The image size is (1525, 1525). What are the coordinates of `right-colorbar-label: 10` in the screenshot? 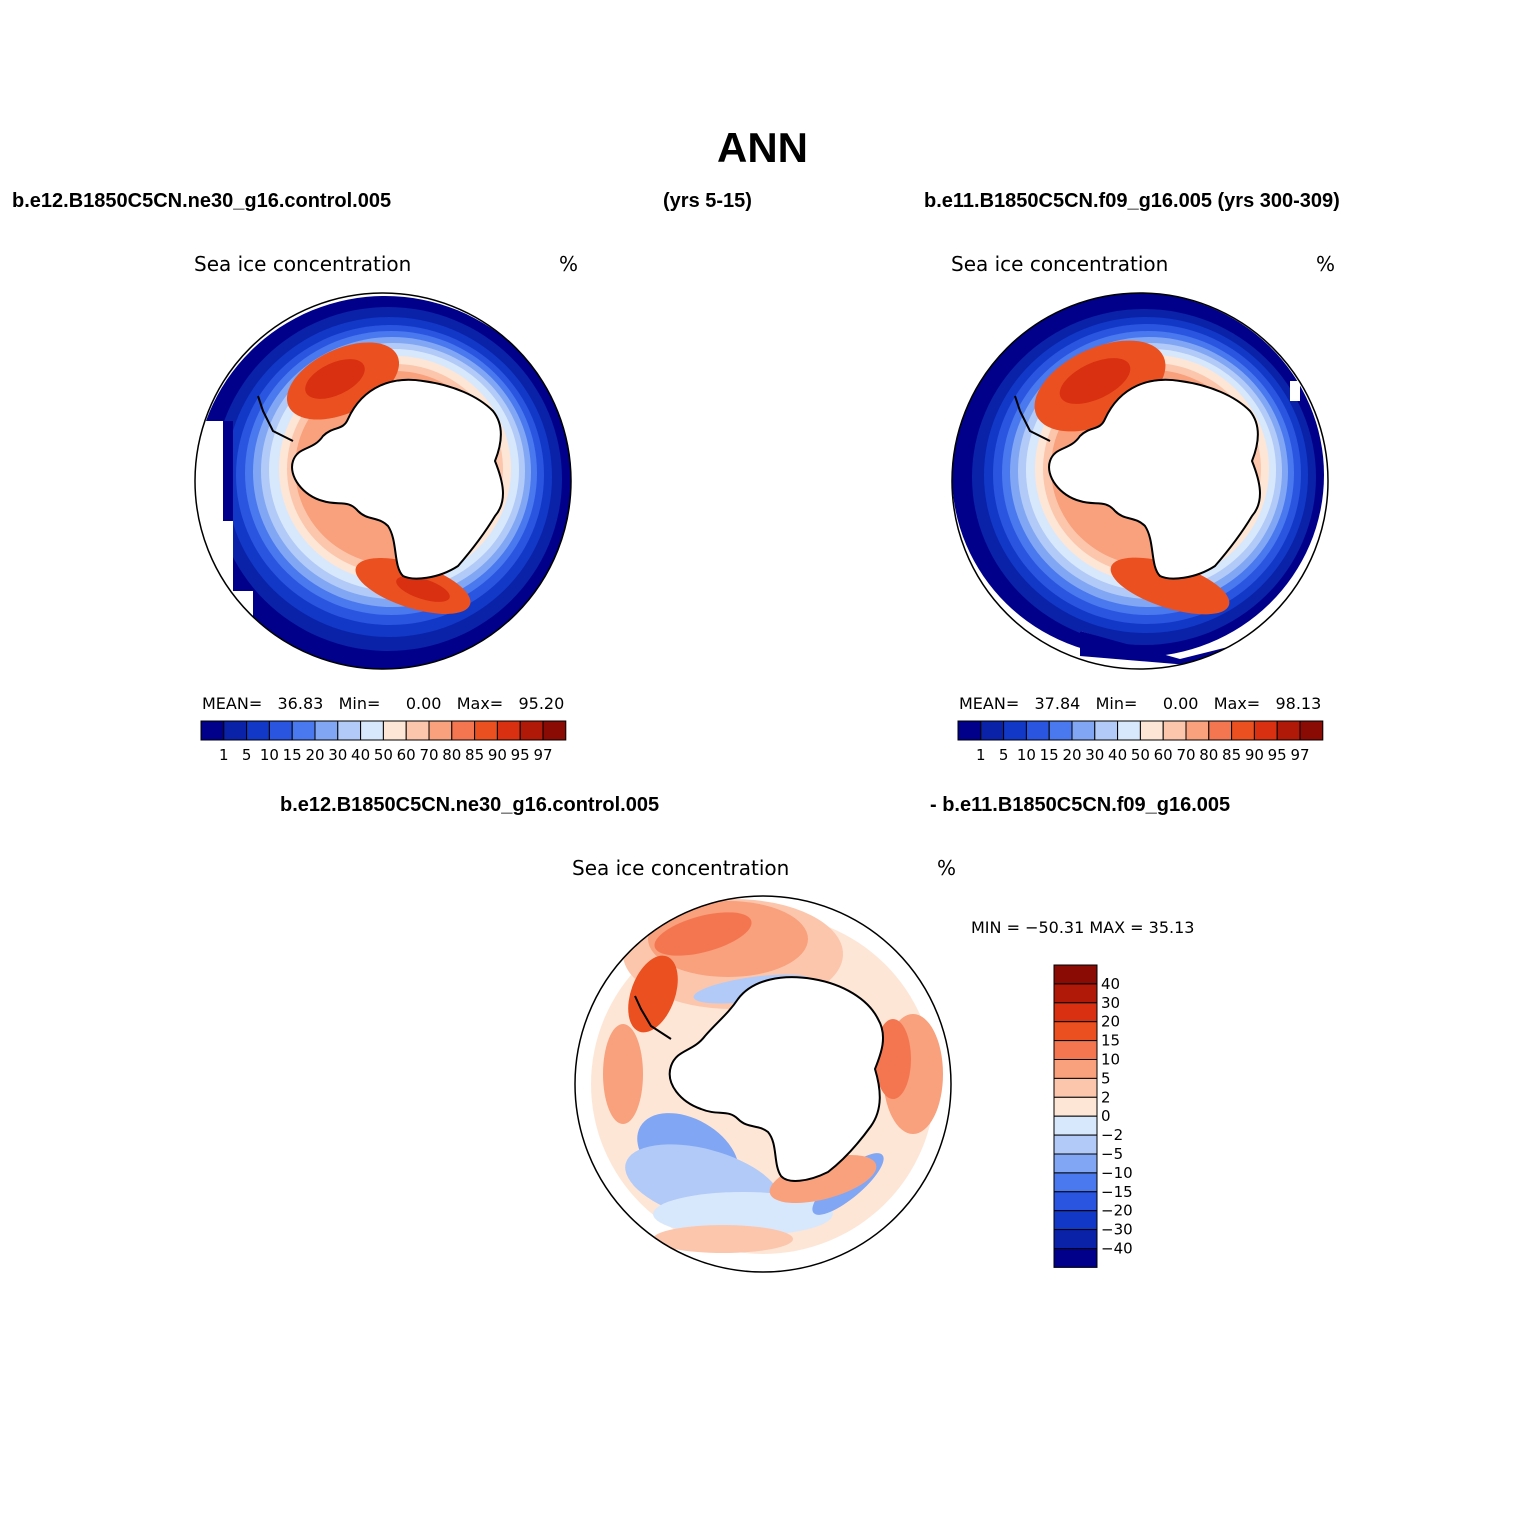 It's located at (1026, 755).